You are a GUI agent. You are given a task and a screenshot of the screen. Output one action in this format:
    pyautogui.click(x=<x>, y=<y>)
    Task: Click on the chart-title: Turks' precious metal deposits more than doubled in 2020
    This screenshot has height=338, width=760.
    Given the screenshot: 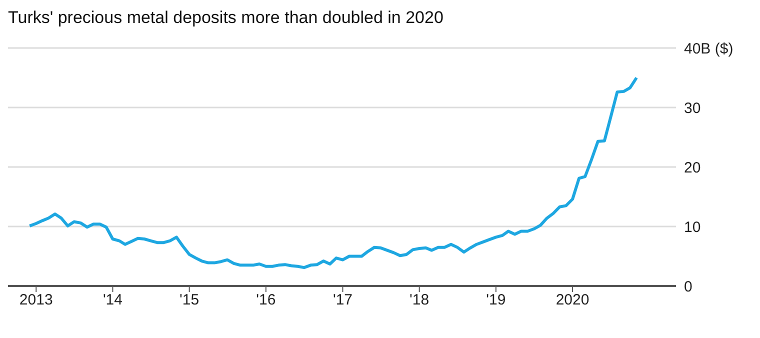 What is the action you would take?
    pyautogui.click(x=226, y=18)
    